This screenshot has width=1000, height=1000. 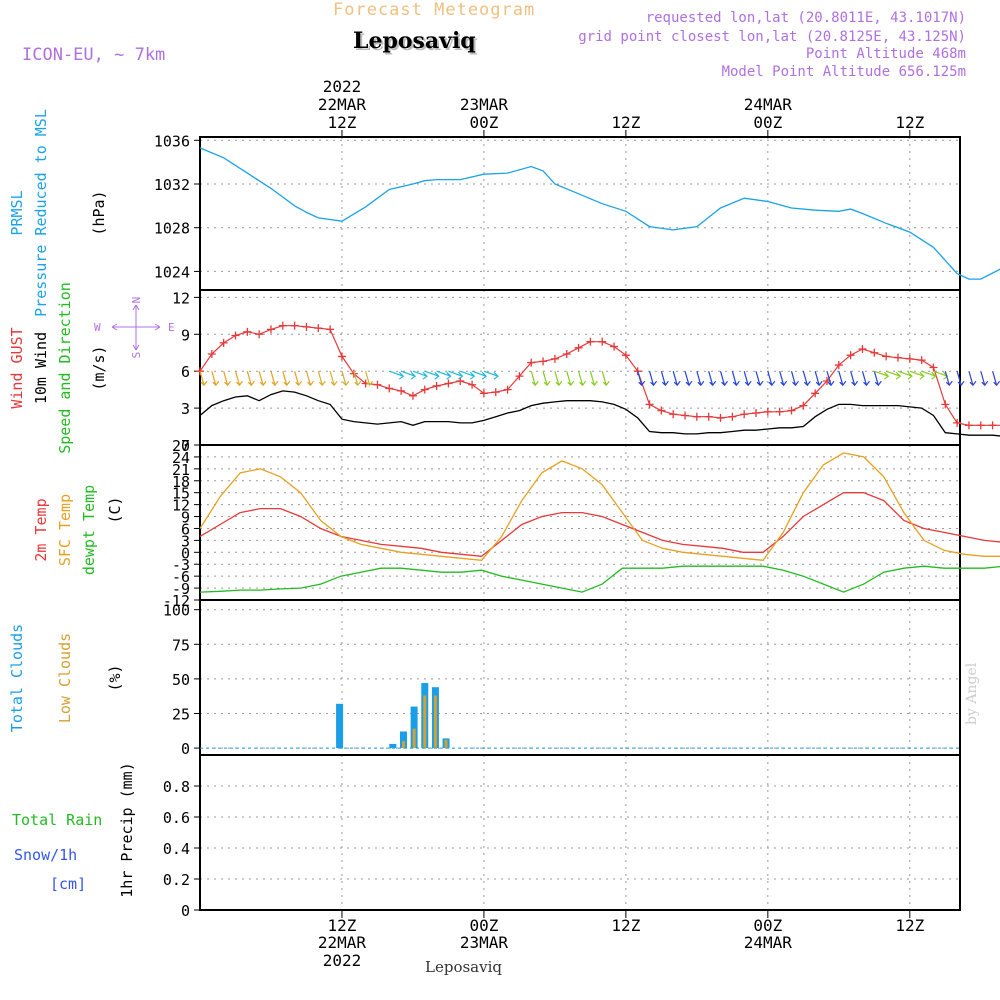 I want to click on y-tick-label: 0.8, so click(x=176, y=787).